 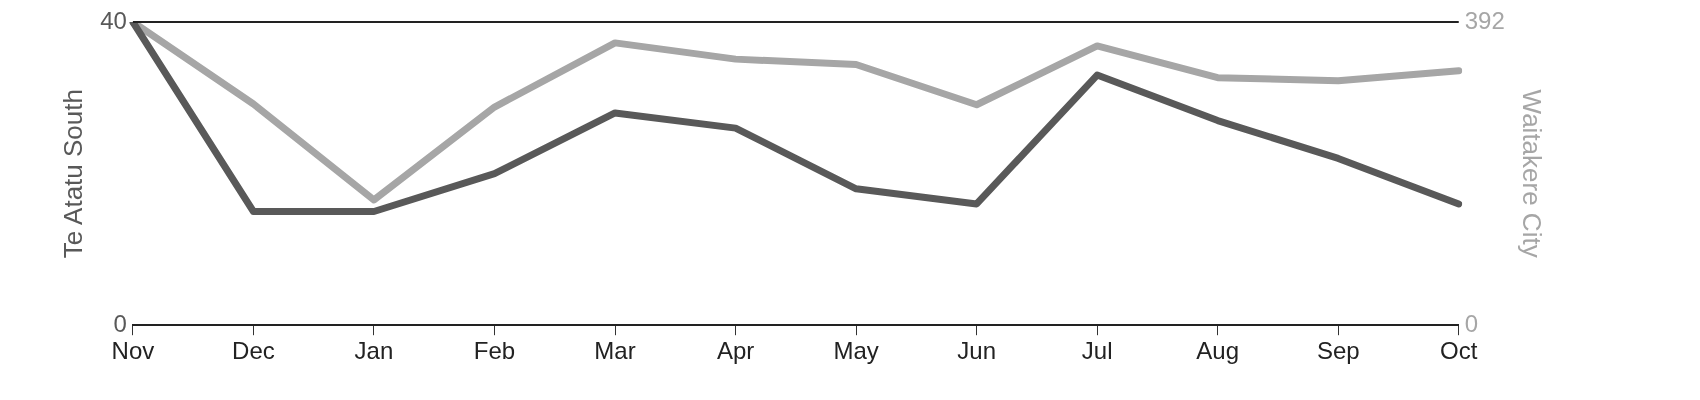 I want to click on x-tick-label: Jun, so click(x=976, y=351).